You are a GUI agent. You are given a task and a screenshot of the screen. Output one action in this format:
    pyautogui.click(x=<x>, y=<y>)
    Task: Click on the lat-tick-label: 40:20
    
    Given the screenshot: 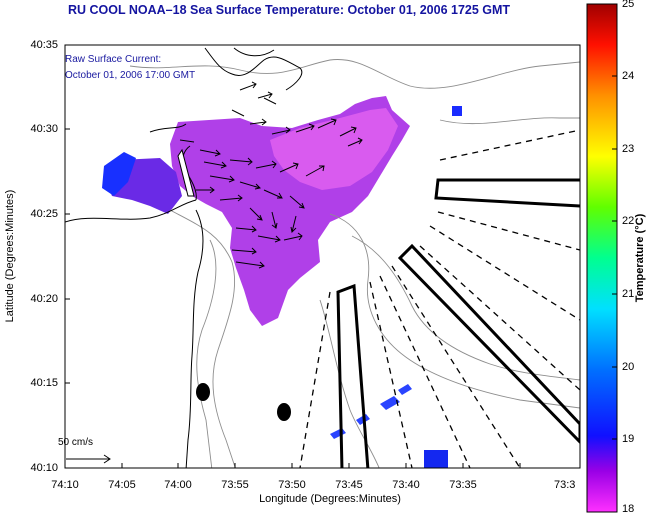 What is the action you would take?
    pyautogui.click(x=44, y=299)
    